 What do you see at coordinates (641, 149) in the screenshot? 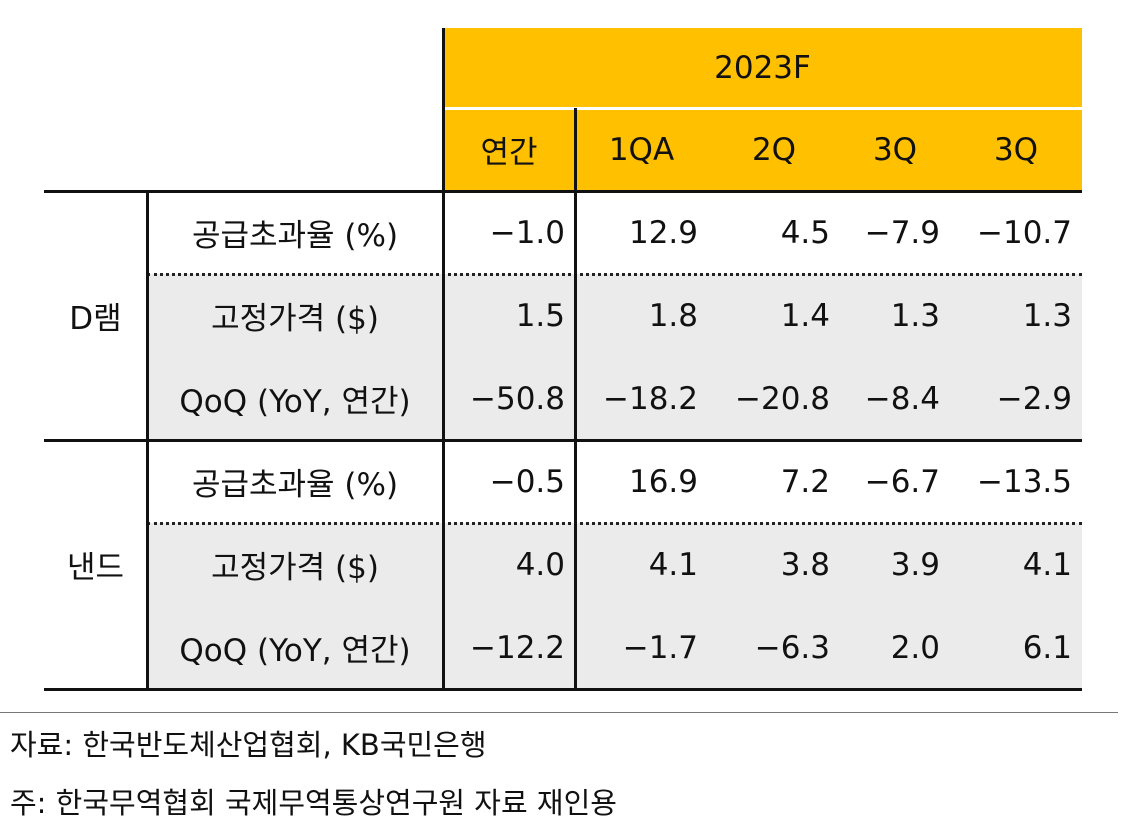
I see `column-header: 1QA` at bounding box center [641, 149].